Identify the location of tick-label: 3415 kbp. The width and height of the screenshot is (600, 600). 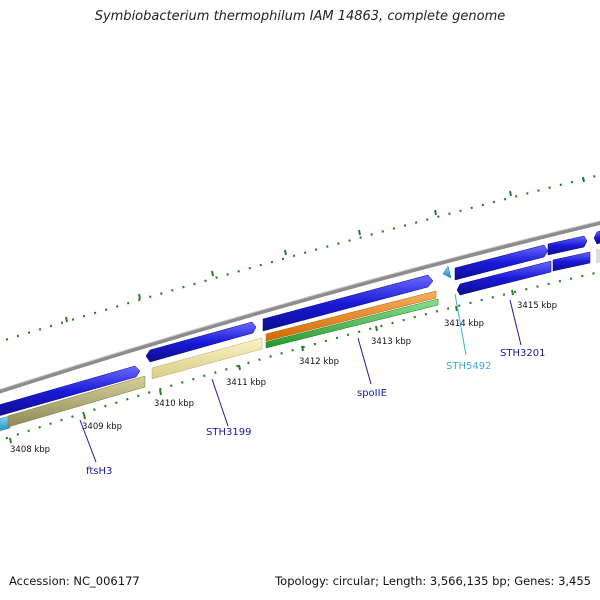
(537, 306).